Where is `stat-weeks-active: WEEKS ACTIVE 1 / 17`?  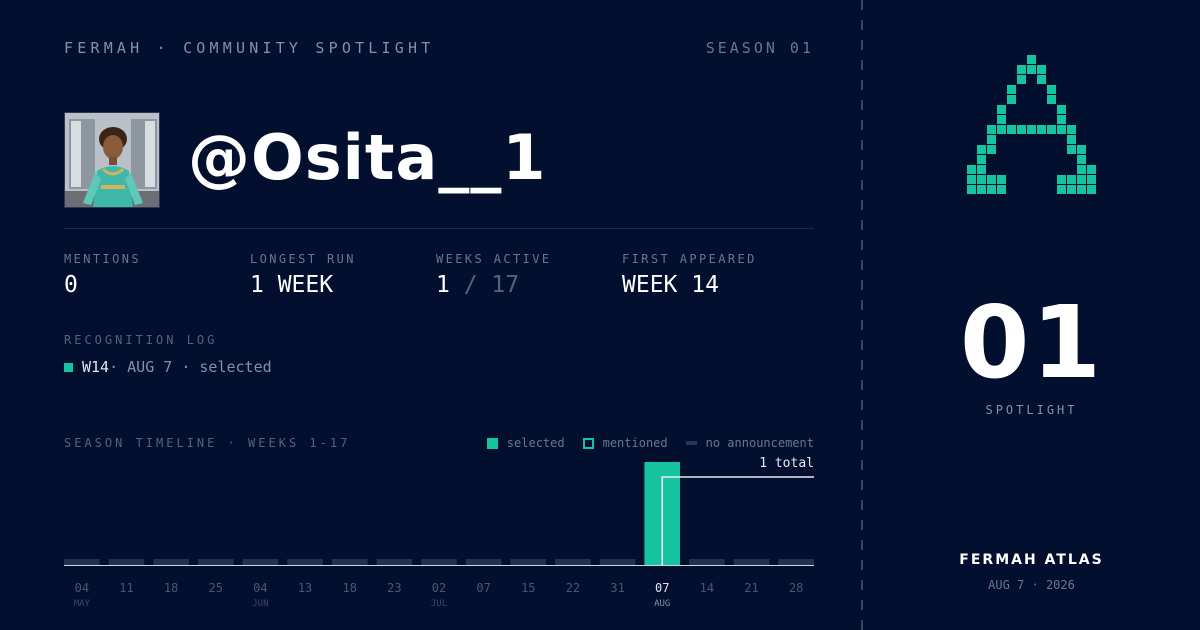 stat-weeks-active: WEEKS ACTIVE 1 / 17 is located at coordinates (494, 275).